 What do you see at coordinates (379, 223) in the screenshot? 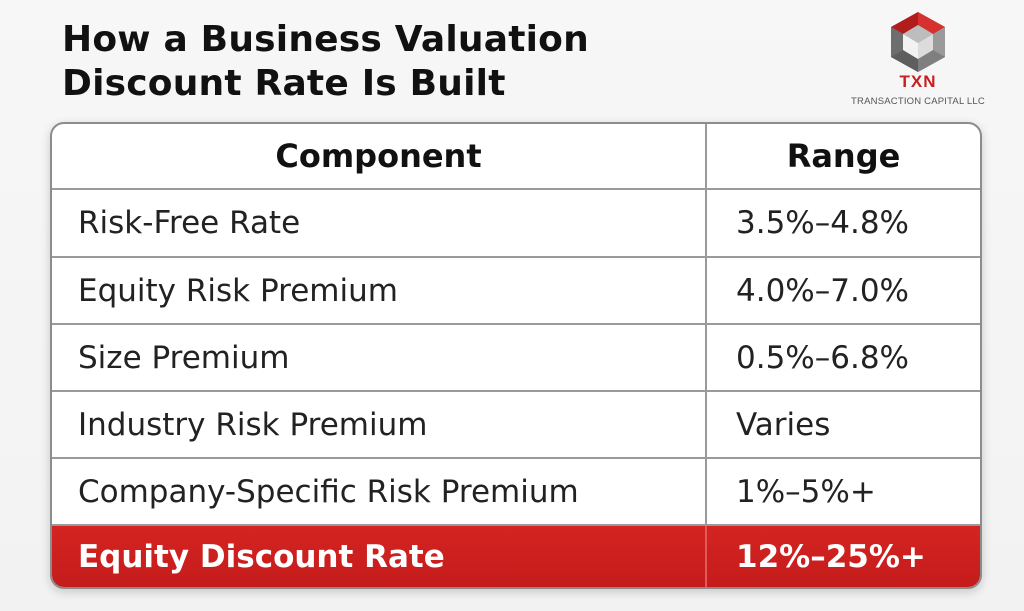
I see `component-cell: Risk-Free Rate` at bounding box center [379, 223].